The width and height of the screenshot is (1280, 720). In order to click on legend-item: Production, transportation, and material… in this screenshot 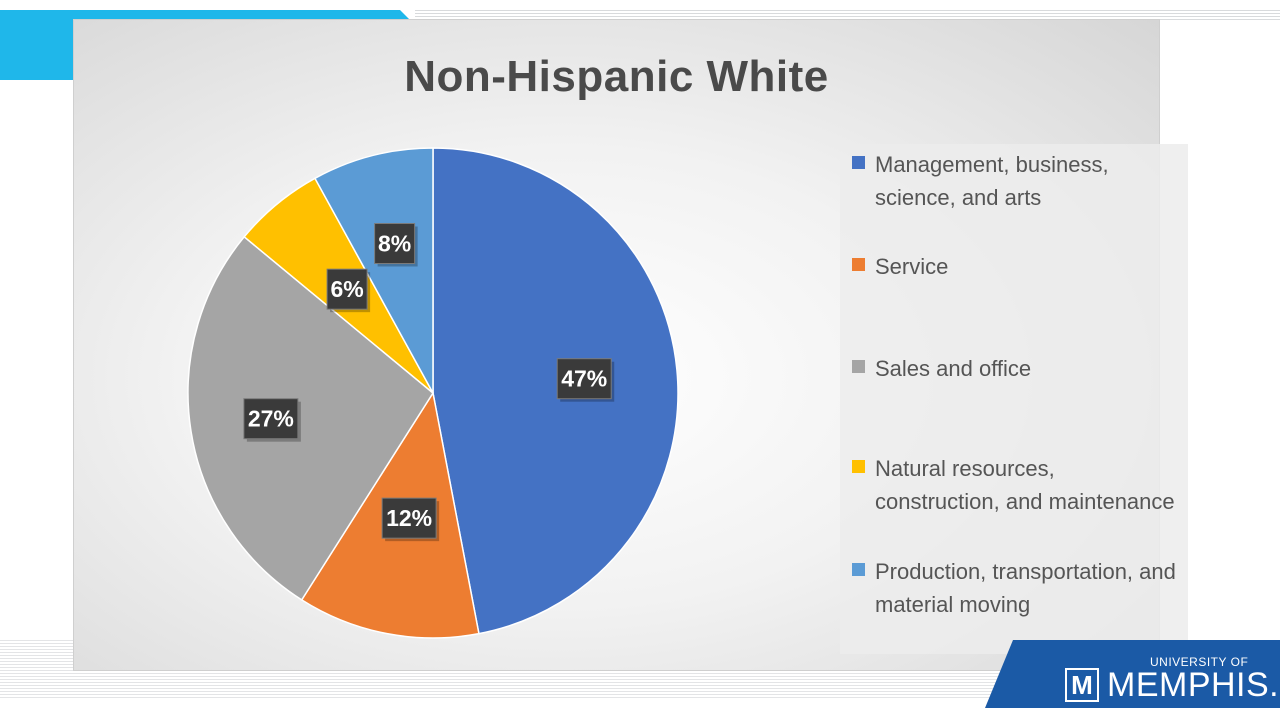, I will do `click(1017, 588)`.